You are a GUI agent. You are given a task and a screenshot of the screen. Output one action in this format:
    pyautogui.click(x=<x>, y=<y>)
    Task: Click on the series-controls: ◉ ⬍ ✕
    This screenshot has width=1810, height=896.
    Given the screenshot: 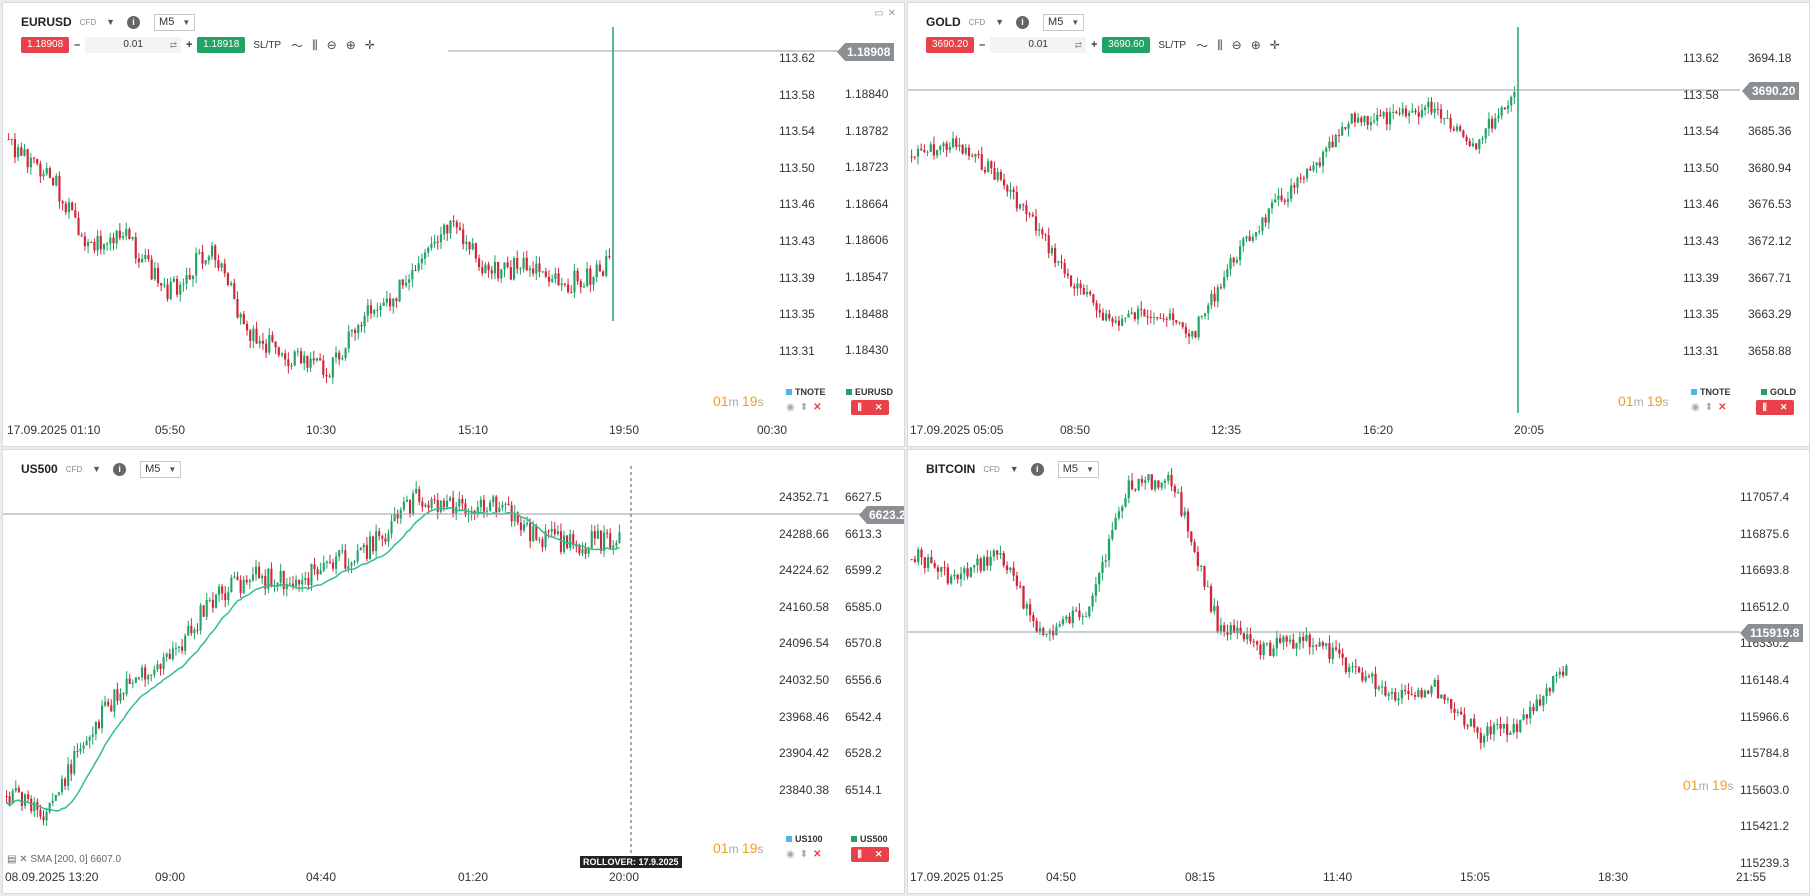 What is the action you would take?
    pyautogui.click(x=1709, y=407)
    